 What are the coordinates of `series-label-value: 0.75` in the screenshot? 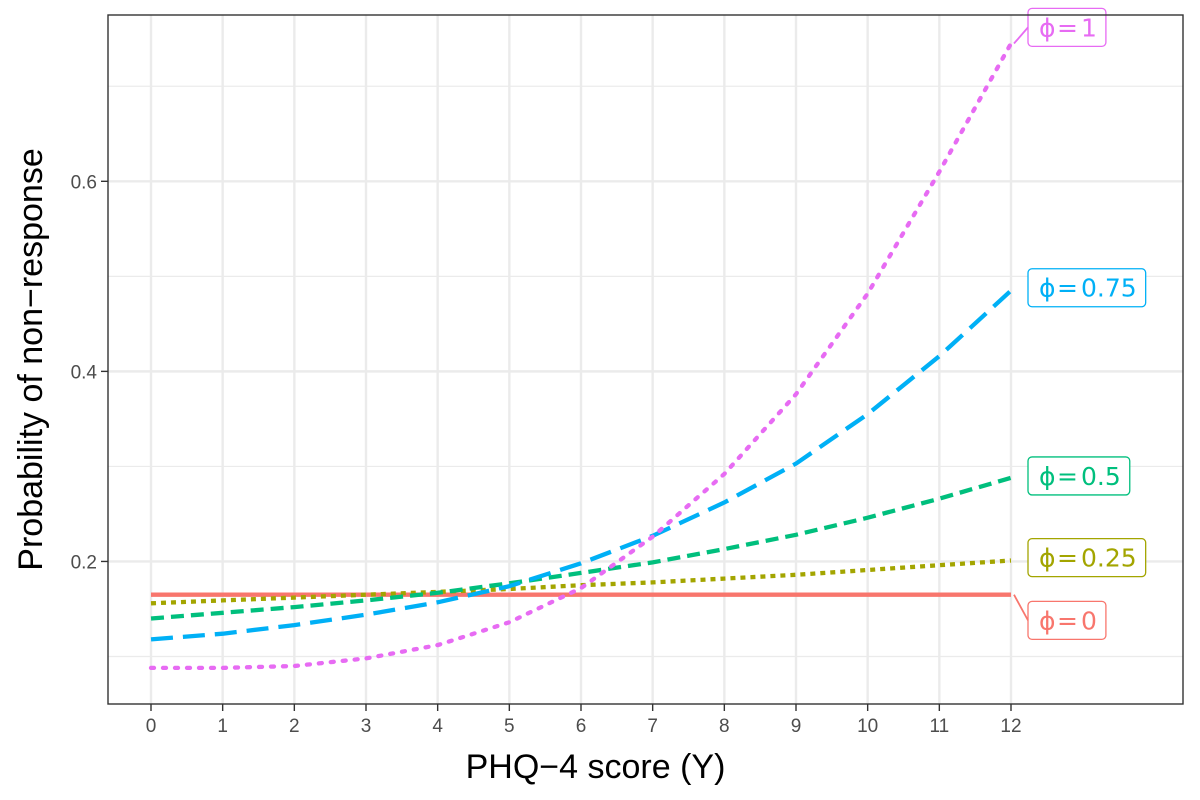 It's located at (1109, 288).